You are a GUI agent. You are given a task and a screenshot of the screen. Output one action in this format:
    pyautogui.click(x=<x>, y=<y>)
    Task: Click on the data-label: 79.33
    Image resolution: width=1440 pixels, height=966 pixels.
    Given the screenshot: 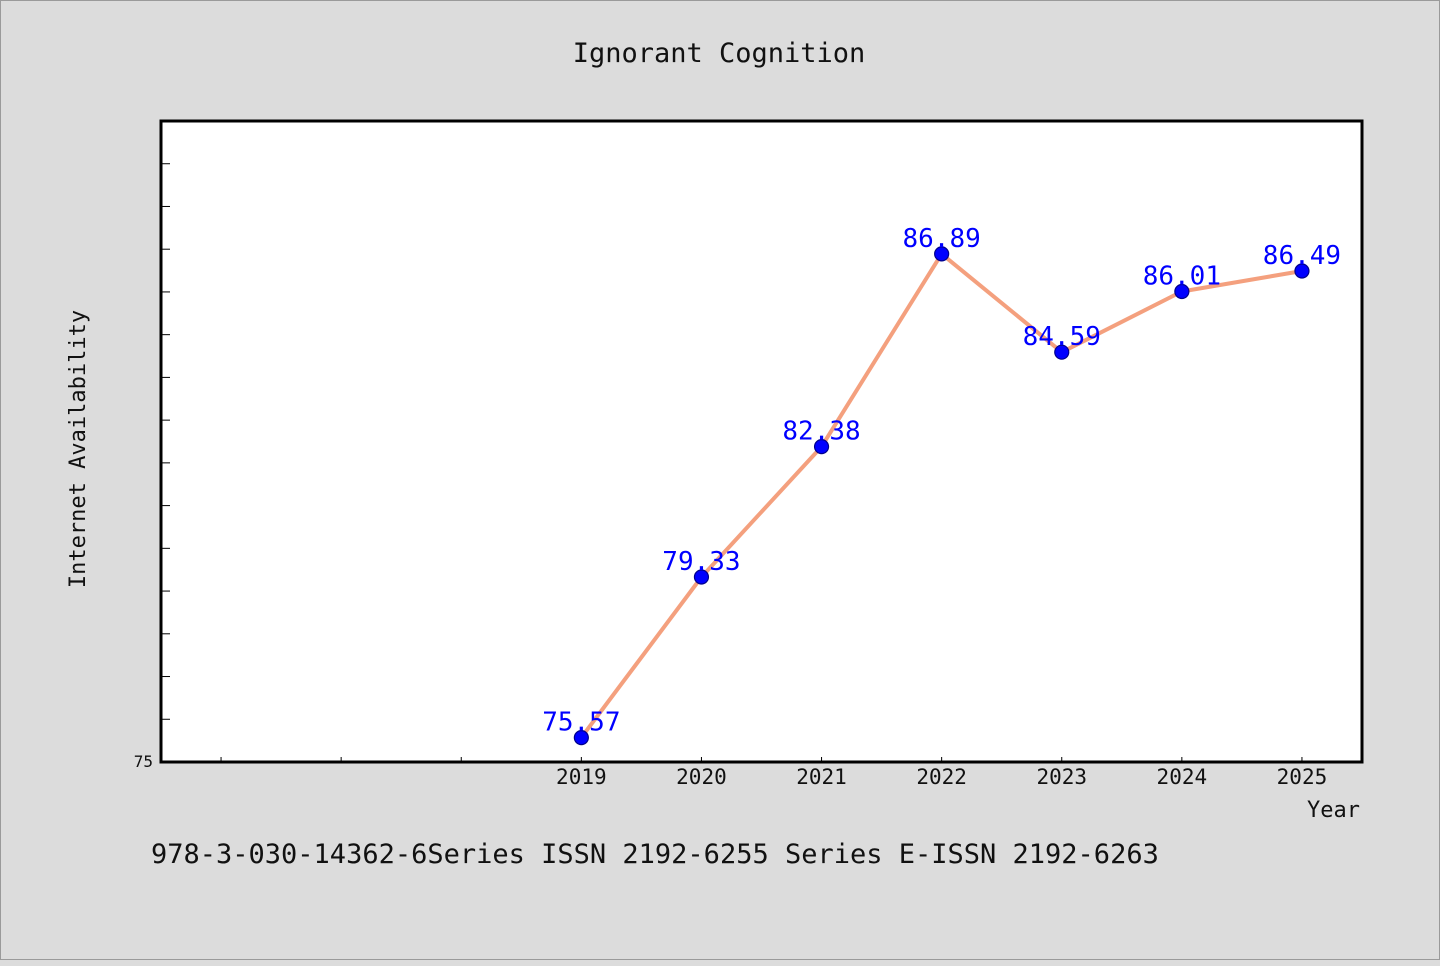 What is the action you would take?
    pyautogui.click(x=701, y=562)
    